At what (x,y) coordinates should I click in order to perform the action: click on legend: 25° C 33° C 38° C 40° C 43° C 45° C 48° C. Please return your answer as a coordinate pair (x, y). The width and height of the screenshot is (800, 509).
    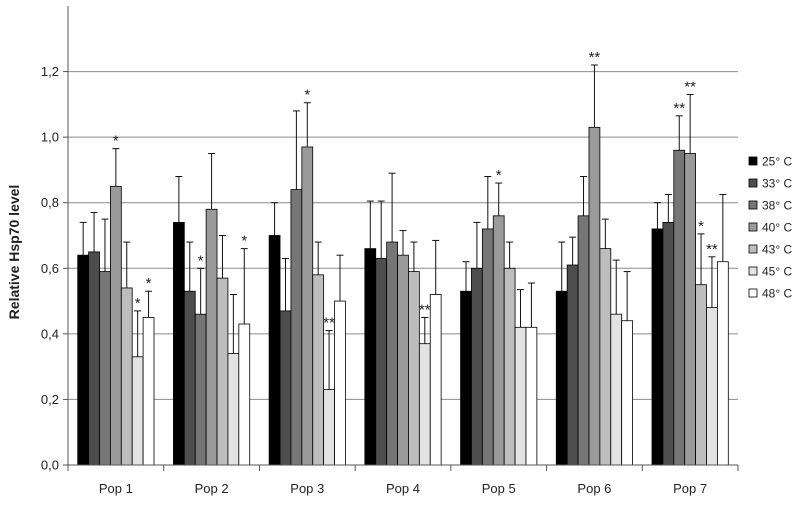
    Looking at the image, I should click on (770, 228).